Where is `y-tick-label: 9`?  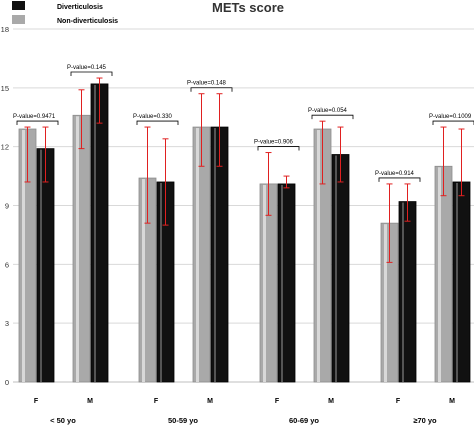 y-tick-label: 9 is located at coordinates (7, 206).